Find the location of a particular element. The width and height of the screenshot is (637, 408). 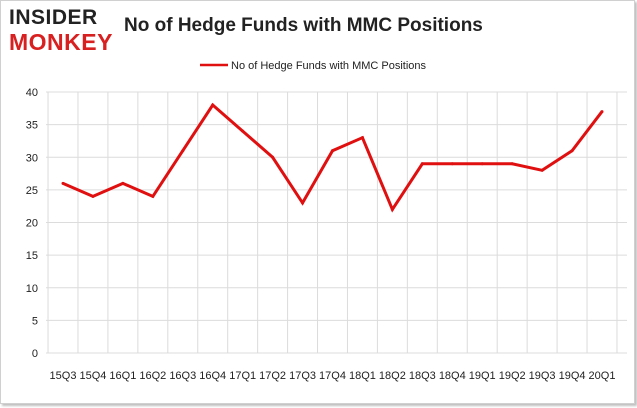

y-tick-30: 30 is located at coordinates (32, 158).